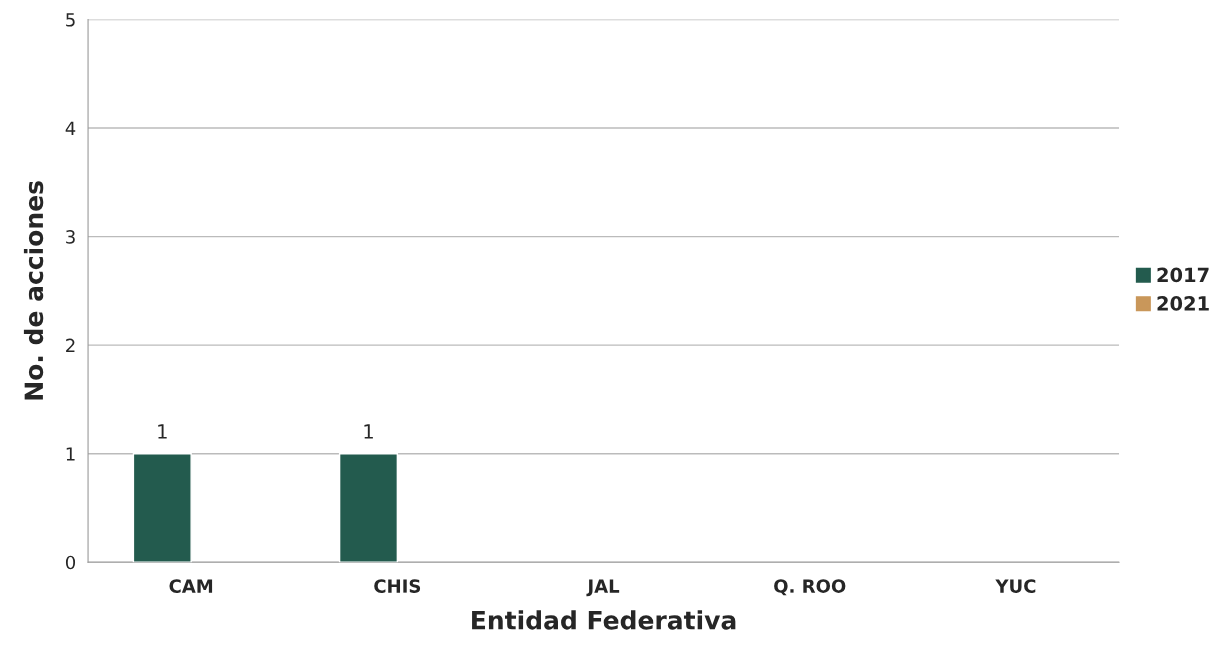 The width and height of the screenshot is (1223, 650). I want to click on x-tick-label: JAL, so click(603, 588).